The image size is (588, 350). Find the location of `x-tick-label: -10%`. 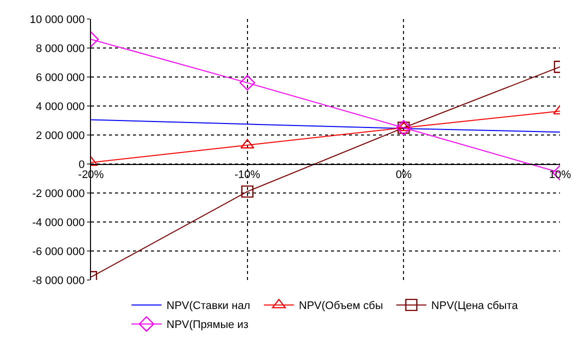

x-tick-label: -10% is located at coordinates (247, 175).